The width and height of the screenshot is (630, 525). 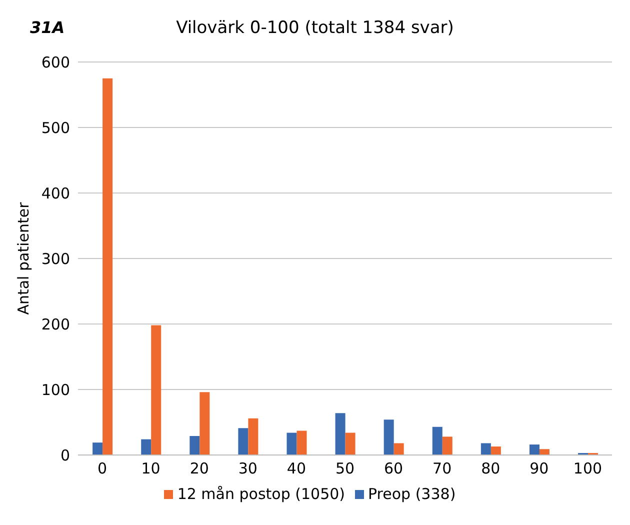 What do you see at coordinates (490, 469) in the screenshot?
I see `x-tick-label: 80` at bounding box center [490, 469].